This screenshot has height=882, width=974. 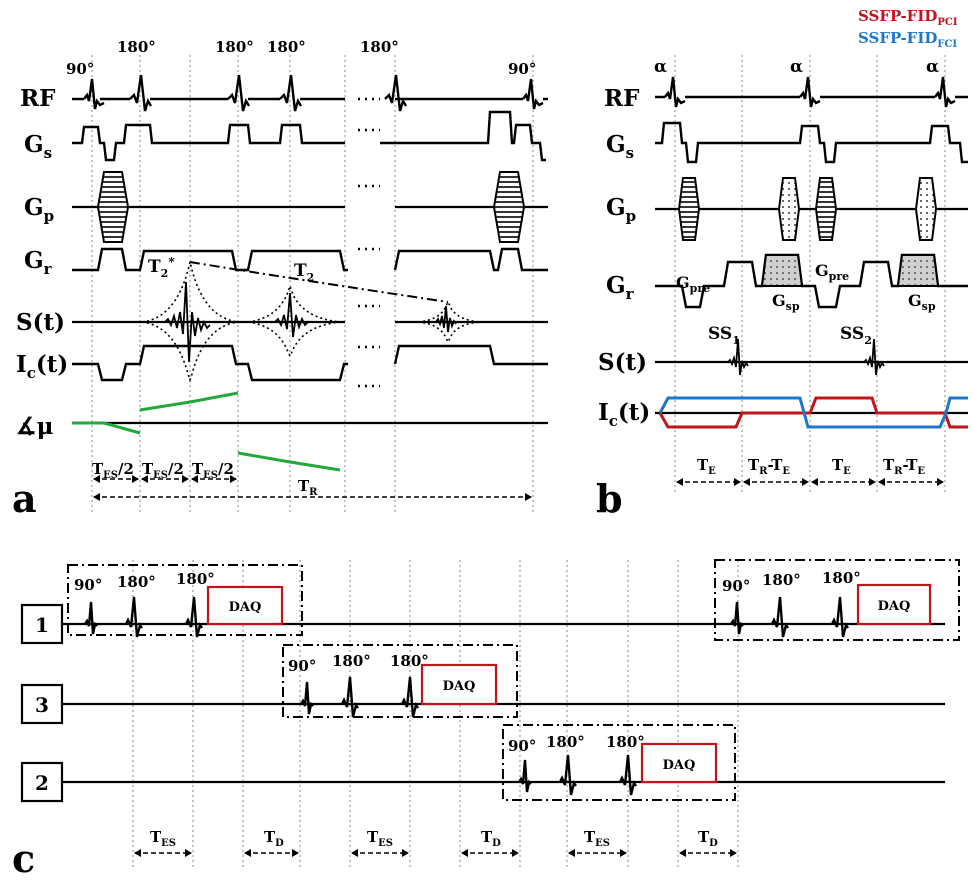 I want to click on c-tes-2: TES, so click(x=380, y=838).